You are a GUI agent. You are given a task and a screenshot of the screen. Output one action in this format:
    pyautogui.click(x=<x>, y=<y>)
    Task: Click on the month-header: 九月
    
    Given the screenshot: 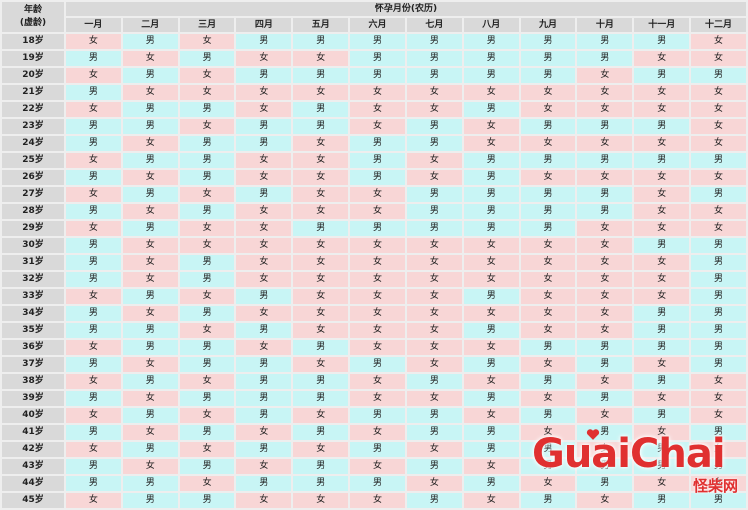 What is the action you would take?
    pyautogui.click(x=548, y=25)
    